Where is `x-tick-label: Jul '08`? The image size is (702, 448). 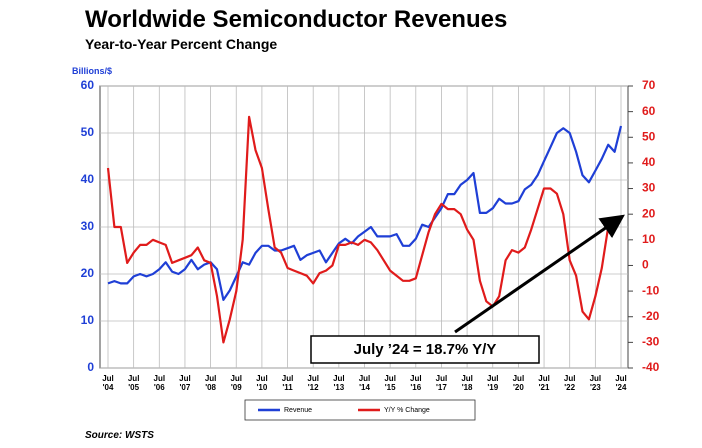
x-tick-label: Jul '08 is located at coordinates (210, 383).